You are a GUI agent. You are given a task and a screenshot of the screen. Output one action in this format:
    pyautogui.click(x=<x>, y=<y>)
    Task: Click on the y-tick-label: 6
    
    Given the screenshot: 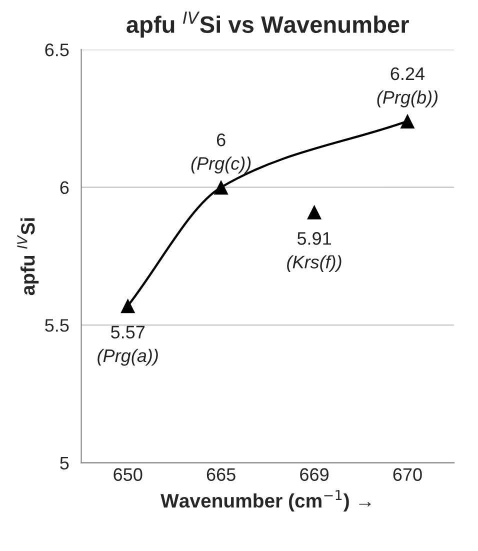 What is the action you would take?
    pyautogui.click(x=64, y=187)
    